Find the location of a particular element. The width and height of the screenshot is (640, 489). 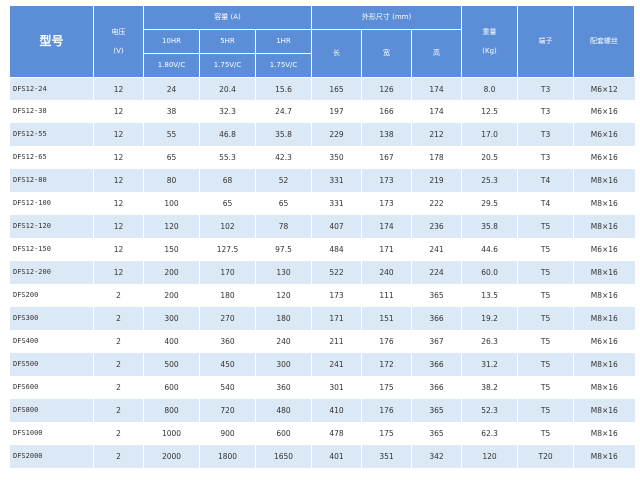

cell-terminal: T3 is located at coordinates (545, 134).